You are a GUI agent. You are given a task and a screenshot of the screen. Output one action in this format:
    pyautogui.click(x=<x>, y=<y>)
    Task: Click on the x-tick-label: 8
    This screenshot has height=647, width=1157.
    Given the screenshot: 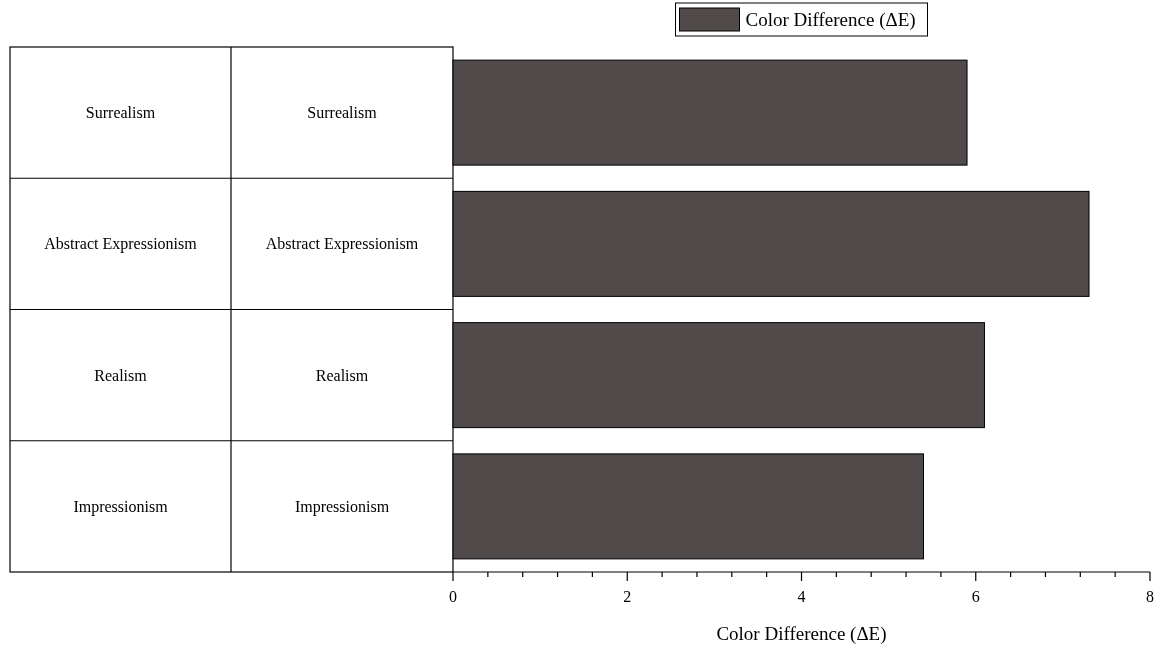 What is the action you would take?
    pyautogui.click(x=1150, y=596)
    